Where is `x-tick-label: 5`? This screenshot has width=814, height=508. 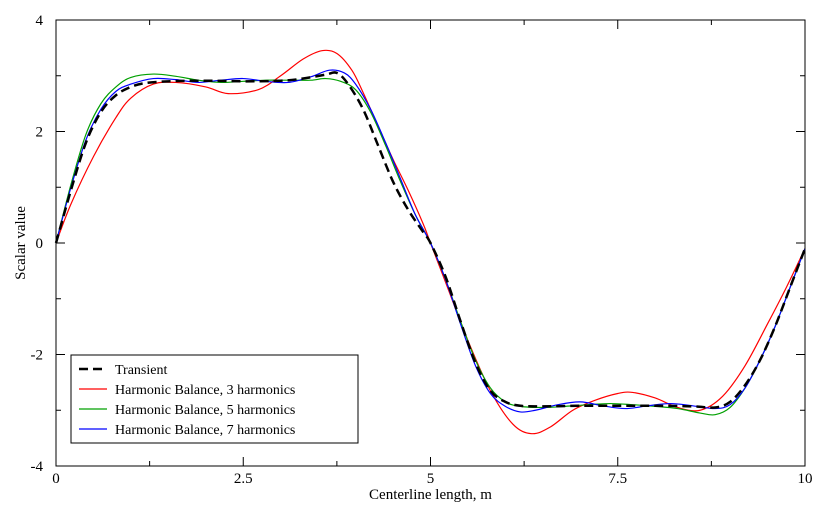 x-tick-label: 5 is located at coordinates (431, 479).